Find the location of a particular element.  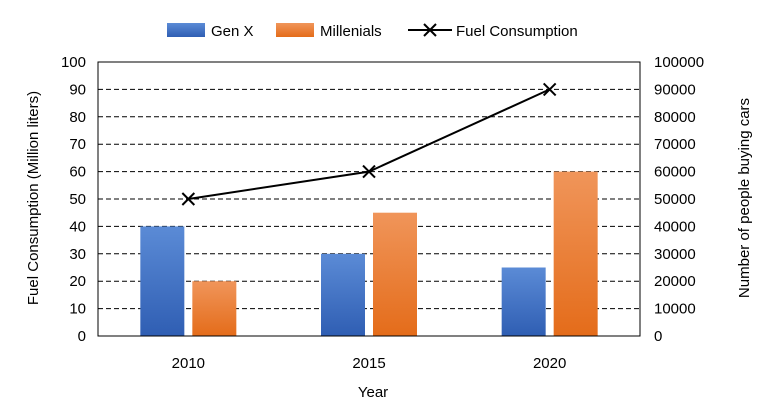

bar-gen-x-2020 is located at coordinates (523, 301).